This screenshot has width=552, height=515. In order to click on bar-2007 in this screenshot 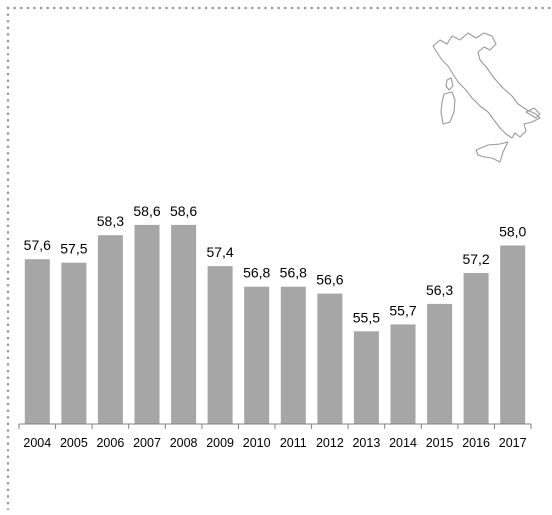, I will do `click(147, 324)`.